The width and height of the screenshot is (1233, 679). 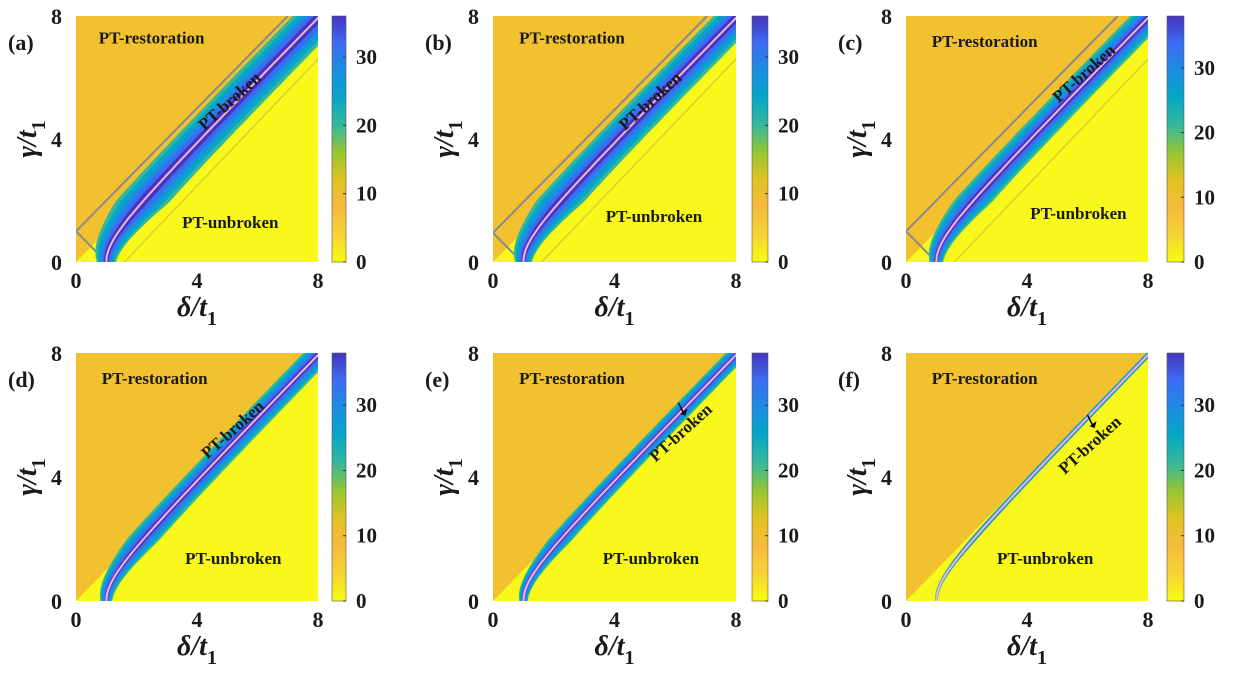 What do you see at coordinates (21, 379) in the screenshot?
I see `panel-label: (d)` at bounding box center [21, 379].